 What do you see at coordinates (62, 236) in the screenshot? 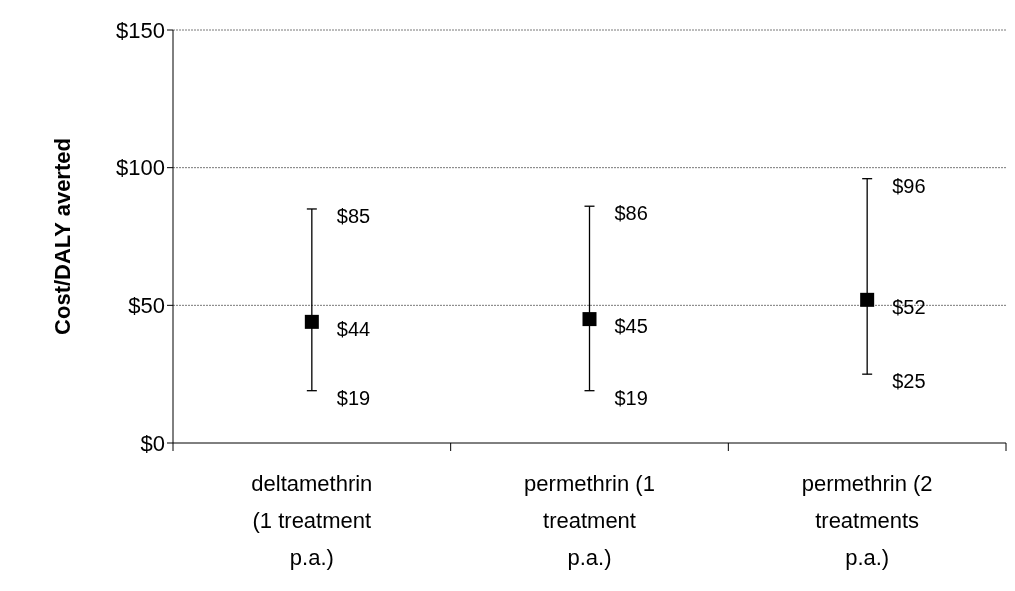
I see `y-axis-title: Cost/DALY averted` at bounding box center [62, 236].